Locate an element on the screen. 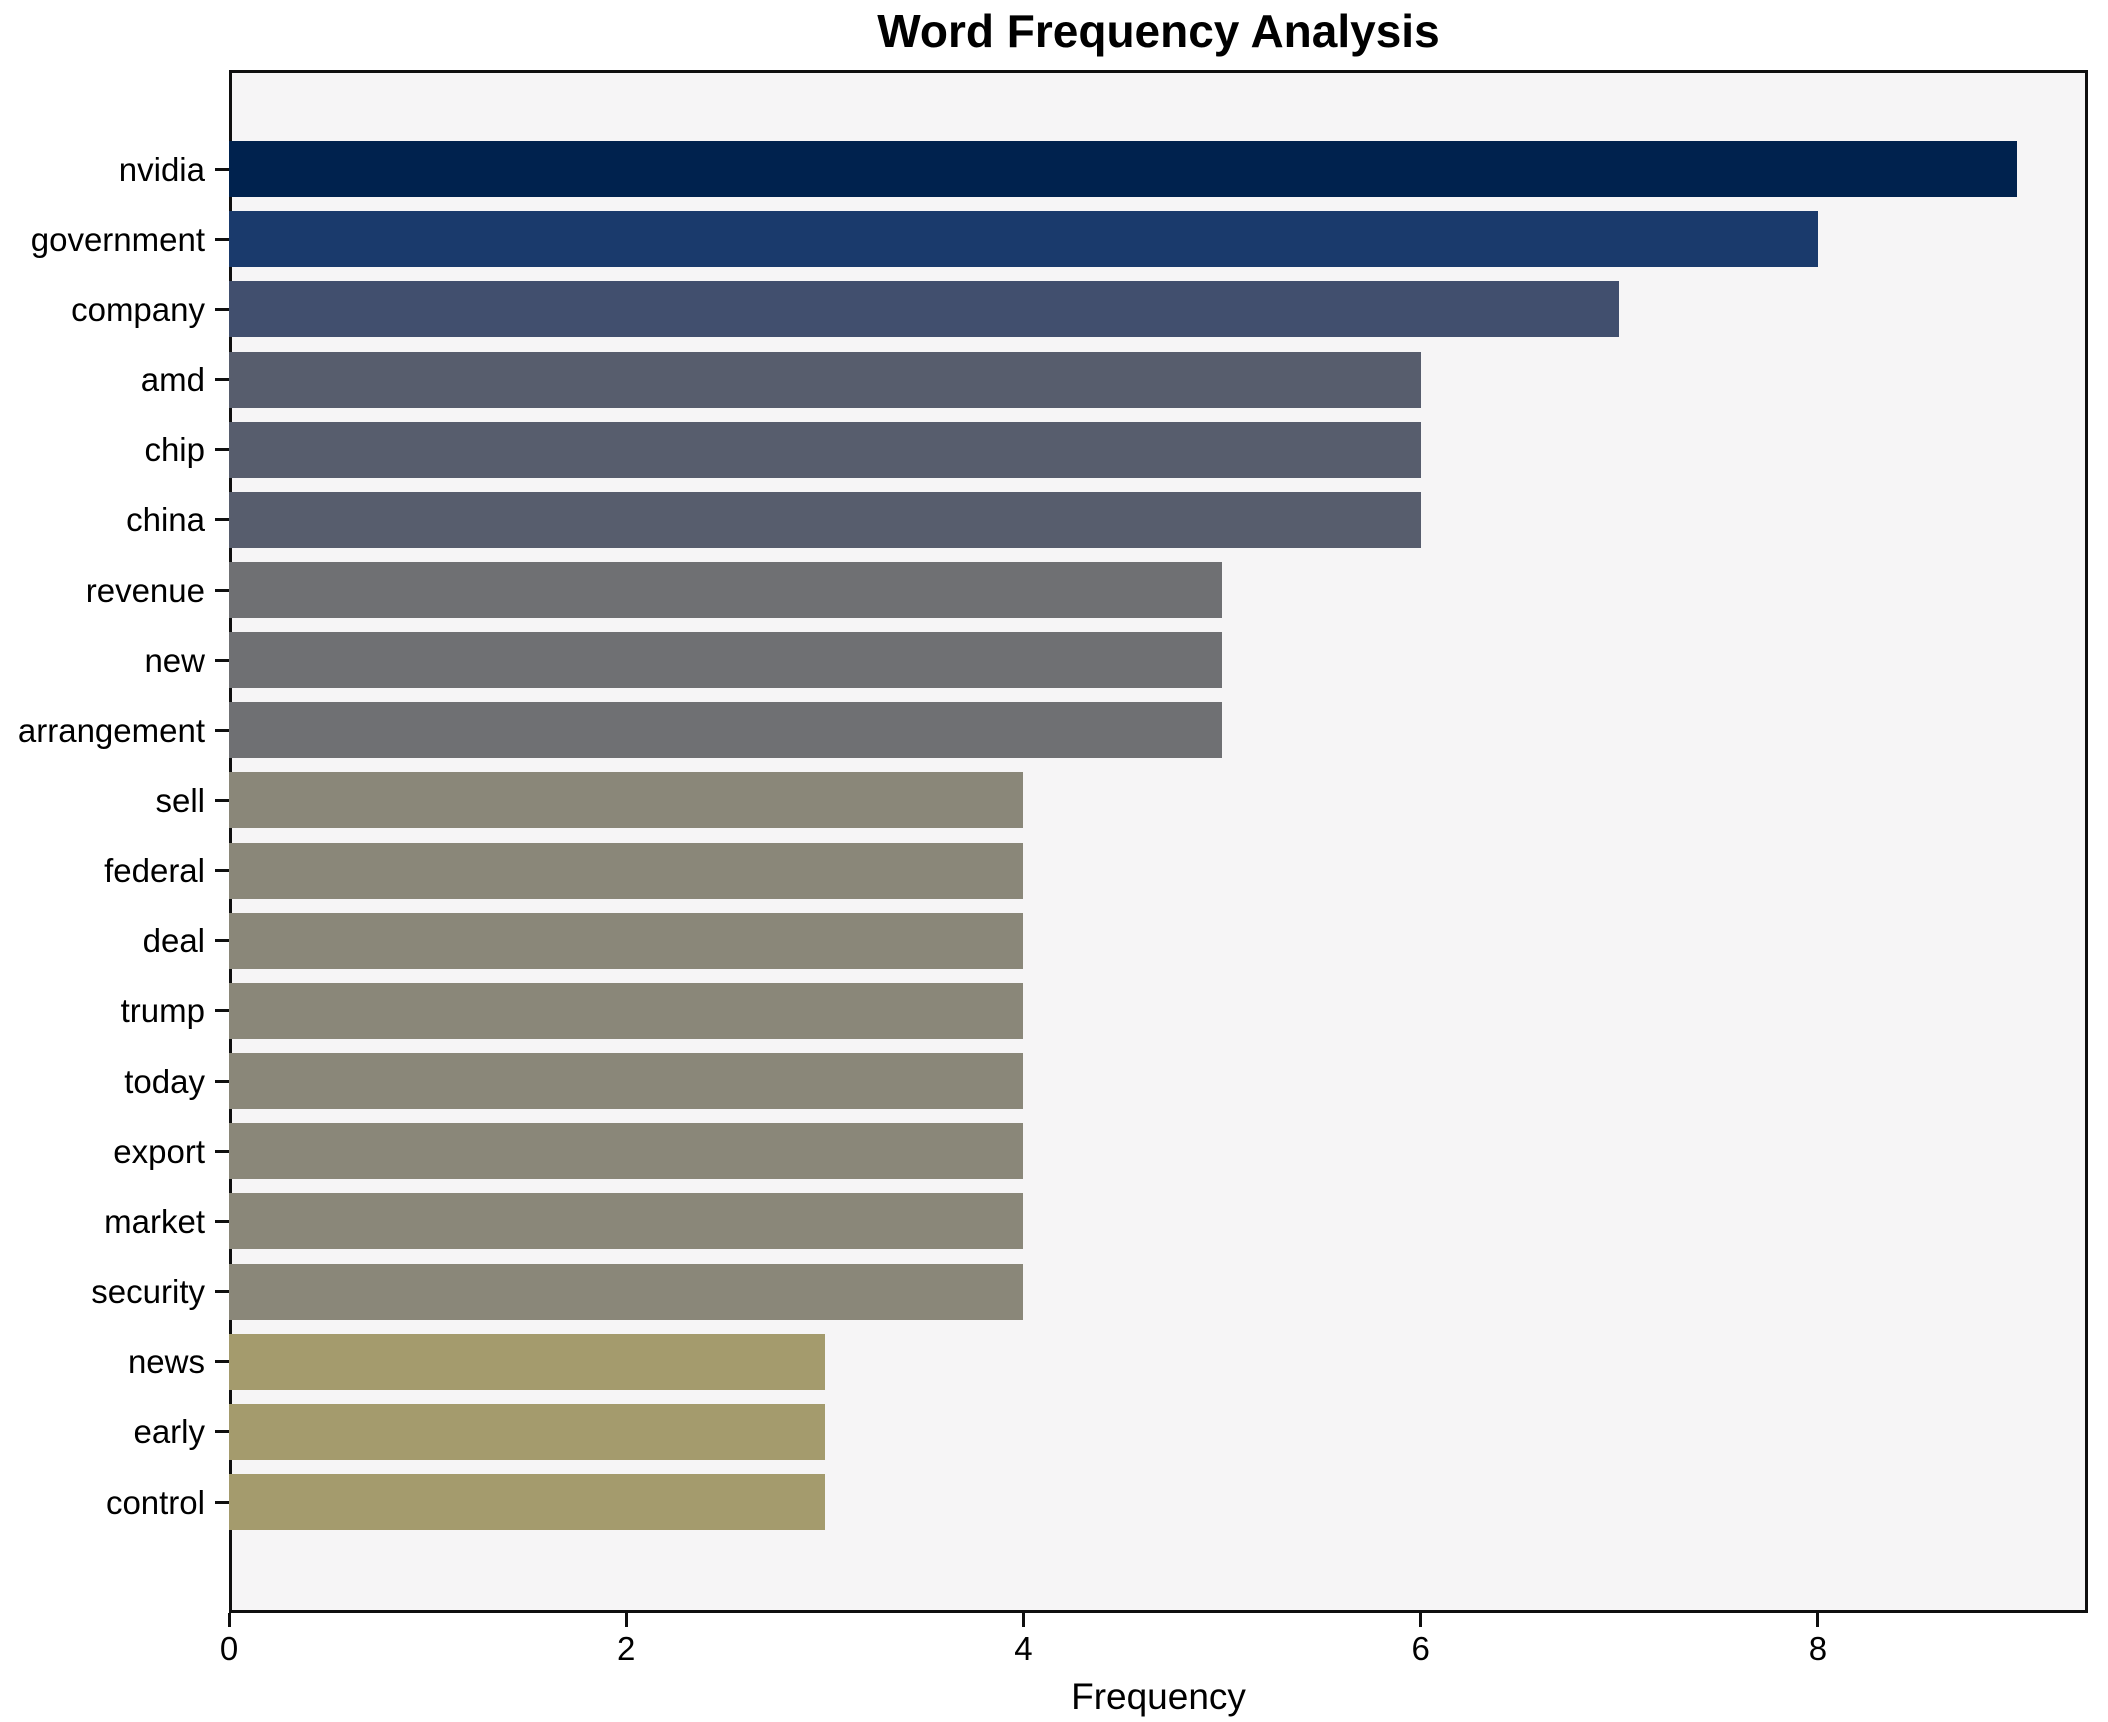 Image resolution: width=2108 pixels, height=1722 pixels. bar-row: news is located at coordinates (1044, 1362).